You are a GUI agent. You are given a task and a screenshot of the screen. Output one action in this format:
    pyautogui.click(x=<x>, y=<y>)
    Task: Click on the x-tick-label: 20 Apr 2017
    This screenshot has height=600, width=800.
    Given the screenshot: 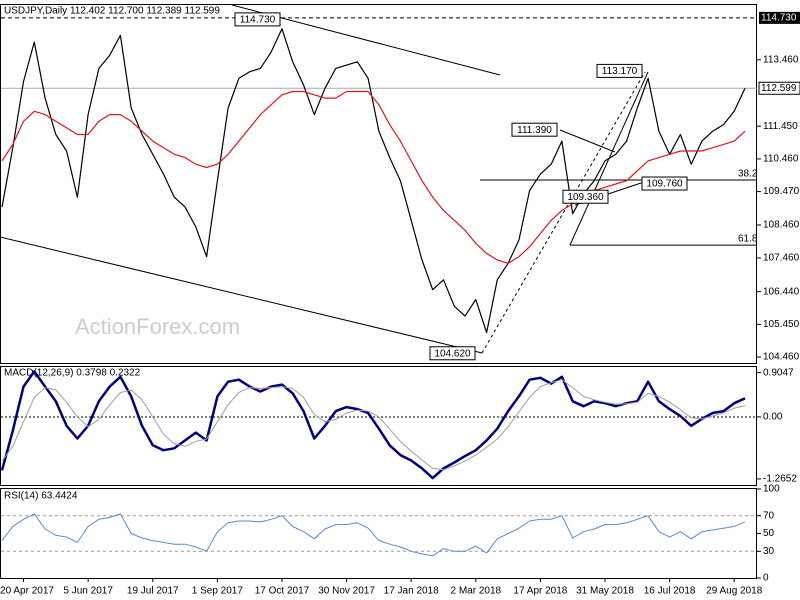 What is the action you would take?
    pyautogui.click(x=27, y=591)
    